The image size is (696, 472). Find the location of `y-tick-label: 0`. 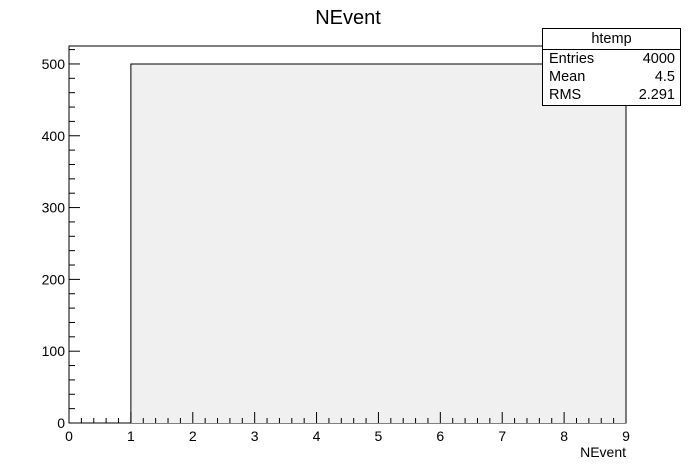

y-tick-label: 0 is located at coordinates (61, 423).